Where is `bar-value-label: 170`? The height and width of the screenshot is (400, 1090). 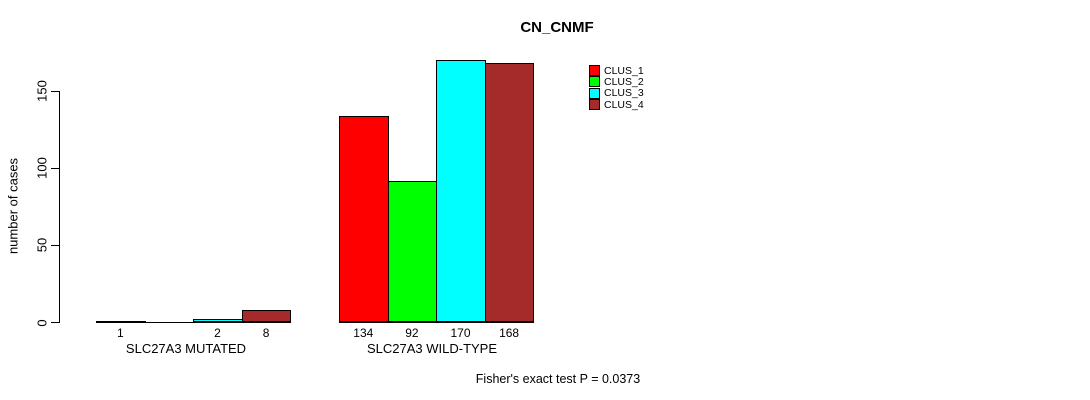 bar-value-label: 170 is located at coordinates (460, 333).